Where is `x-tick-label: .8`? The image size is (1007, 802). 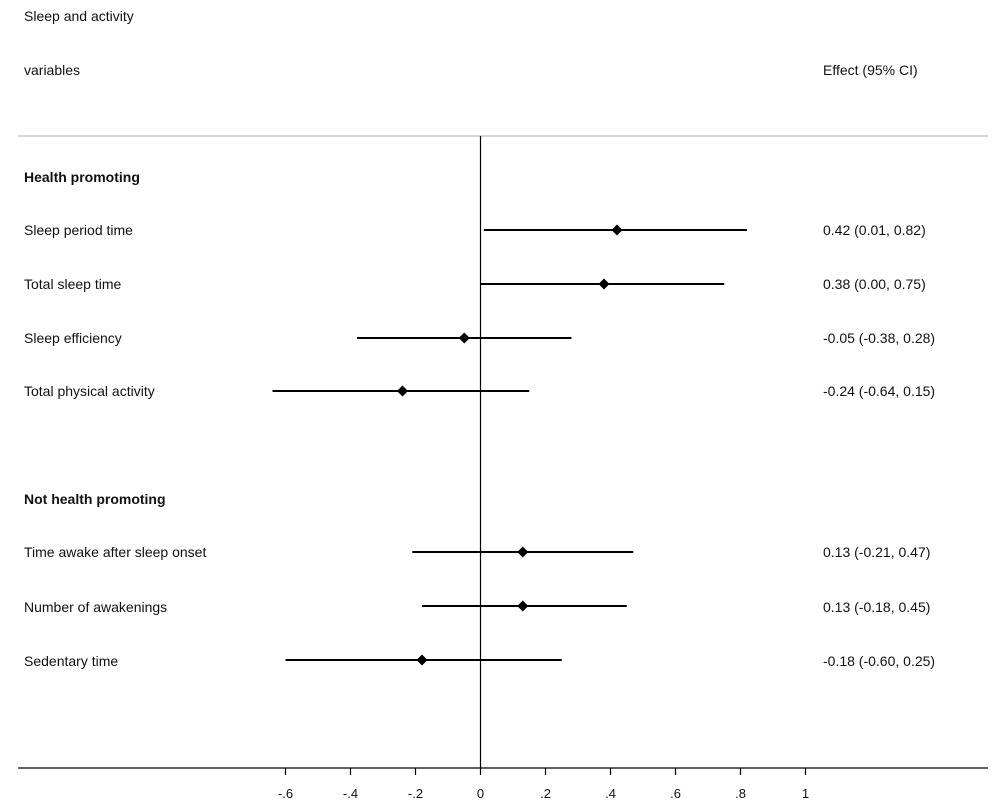 x-tick-label: .8 is located at coordinates (740, 793).